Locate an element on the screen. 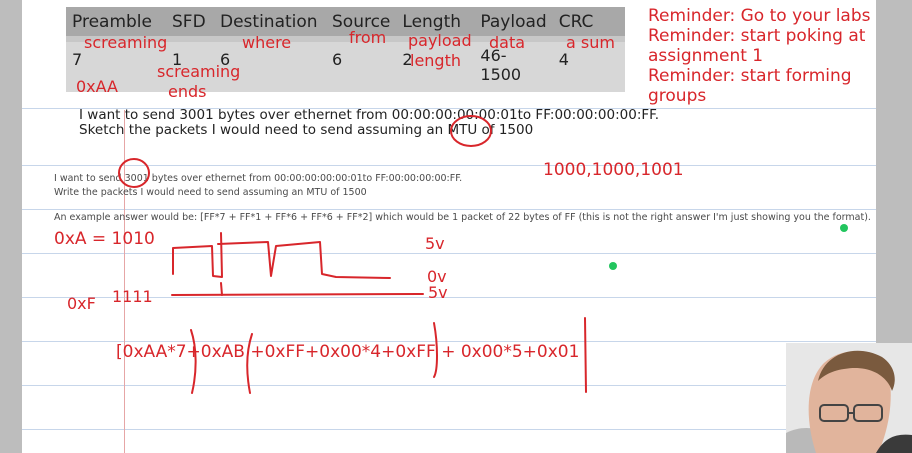 The width and height of the screenshot is (912, 453). header-sfd: SFD is located at coordinates (190, 21).